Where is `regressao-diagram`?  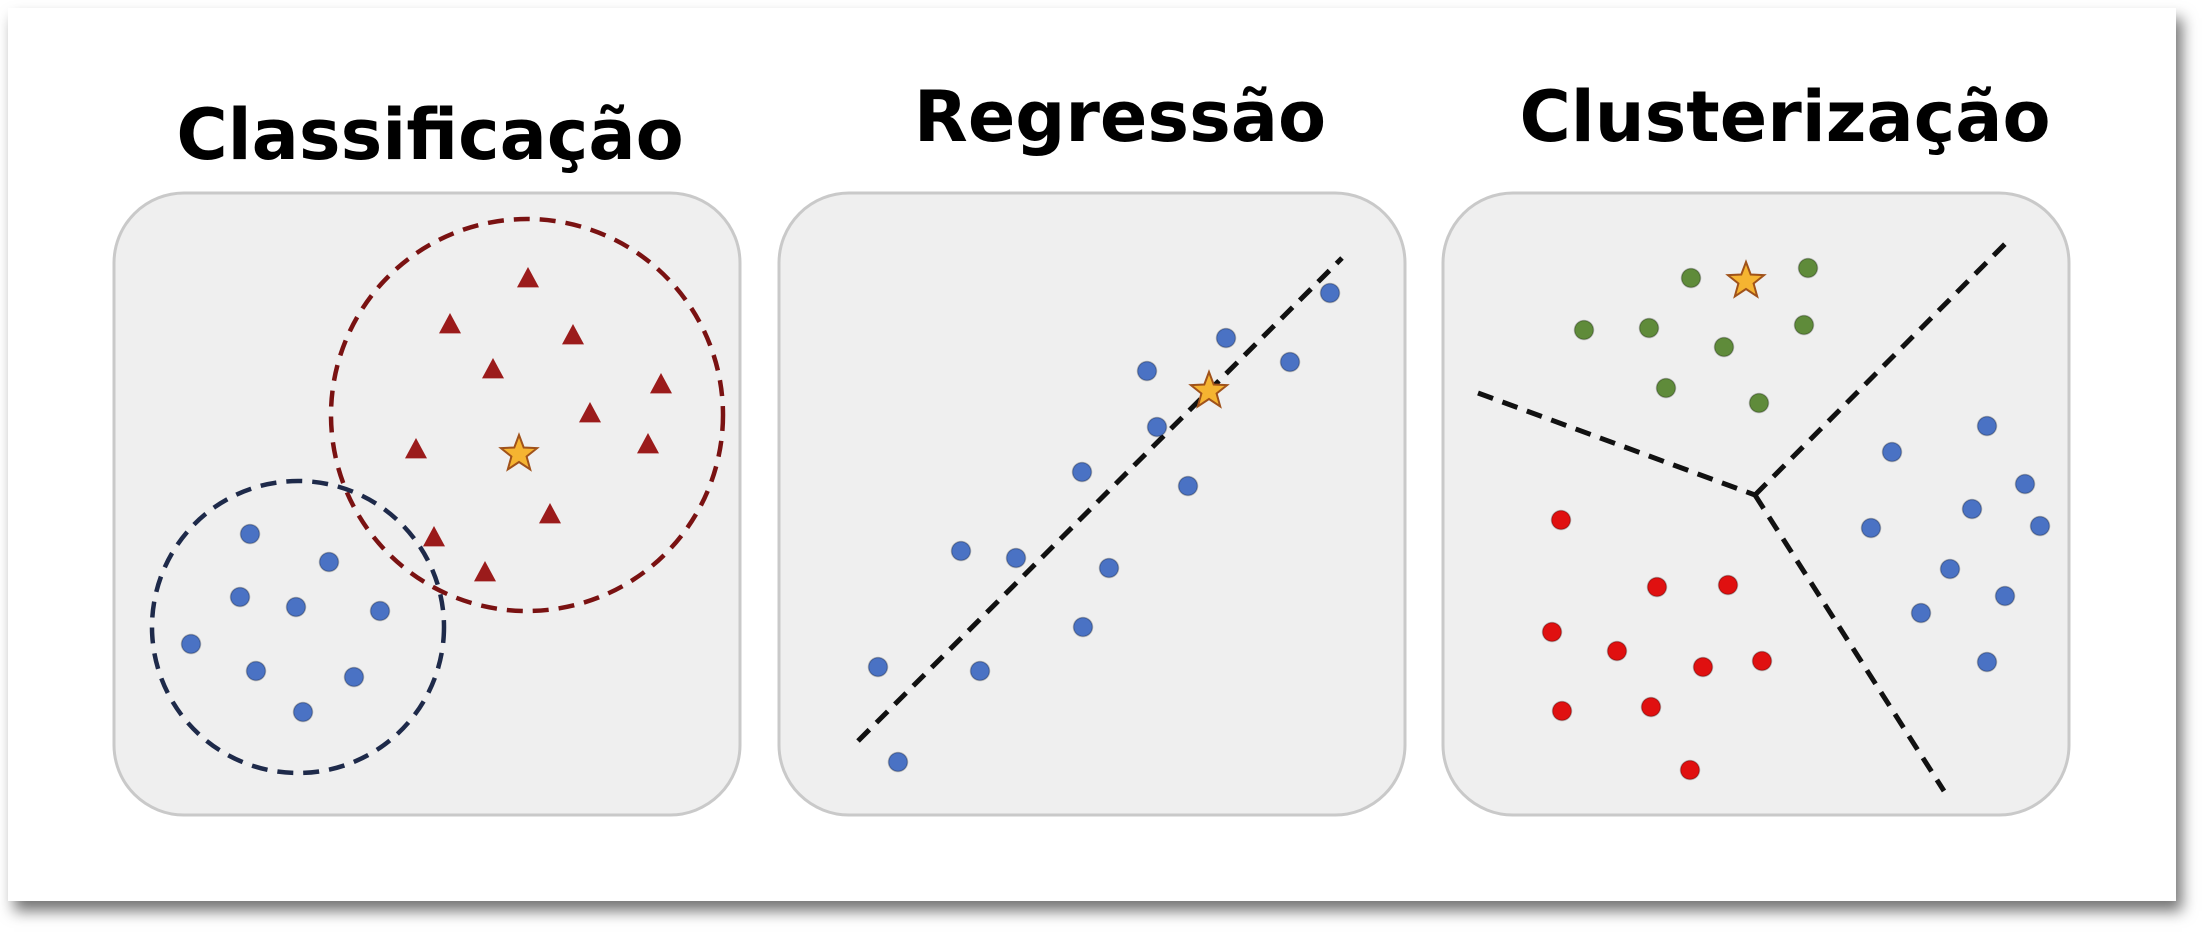
regressao-diagram is located at coordinates (1100, 514).